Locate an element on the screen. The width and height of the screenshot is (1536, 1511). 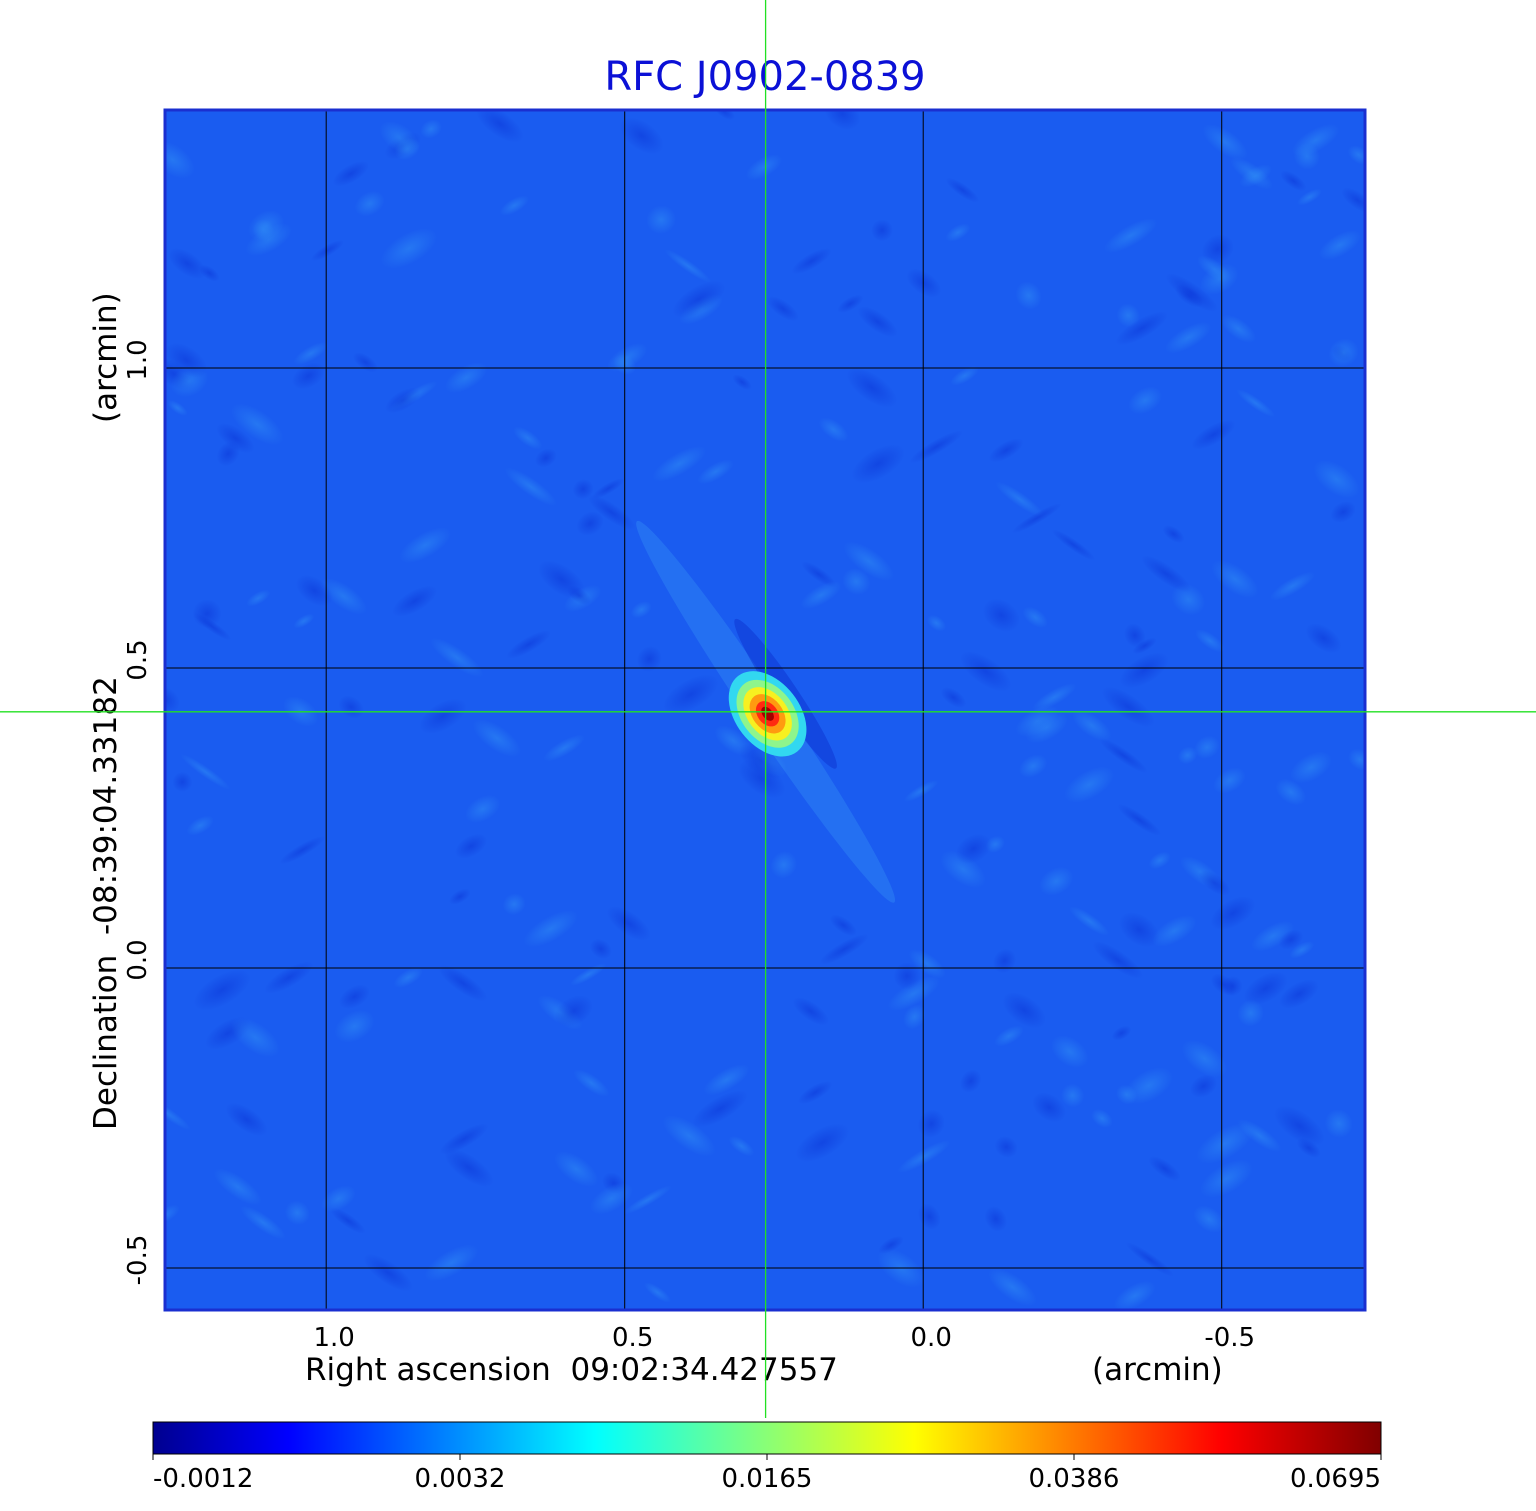
colorbar-tick-label: 0.0695 is located at coordinates (1335, 1479).